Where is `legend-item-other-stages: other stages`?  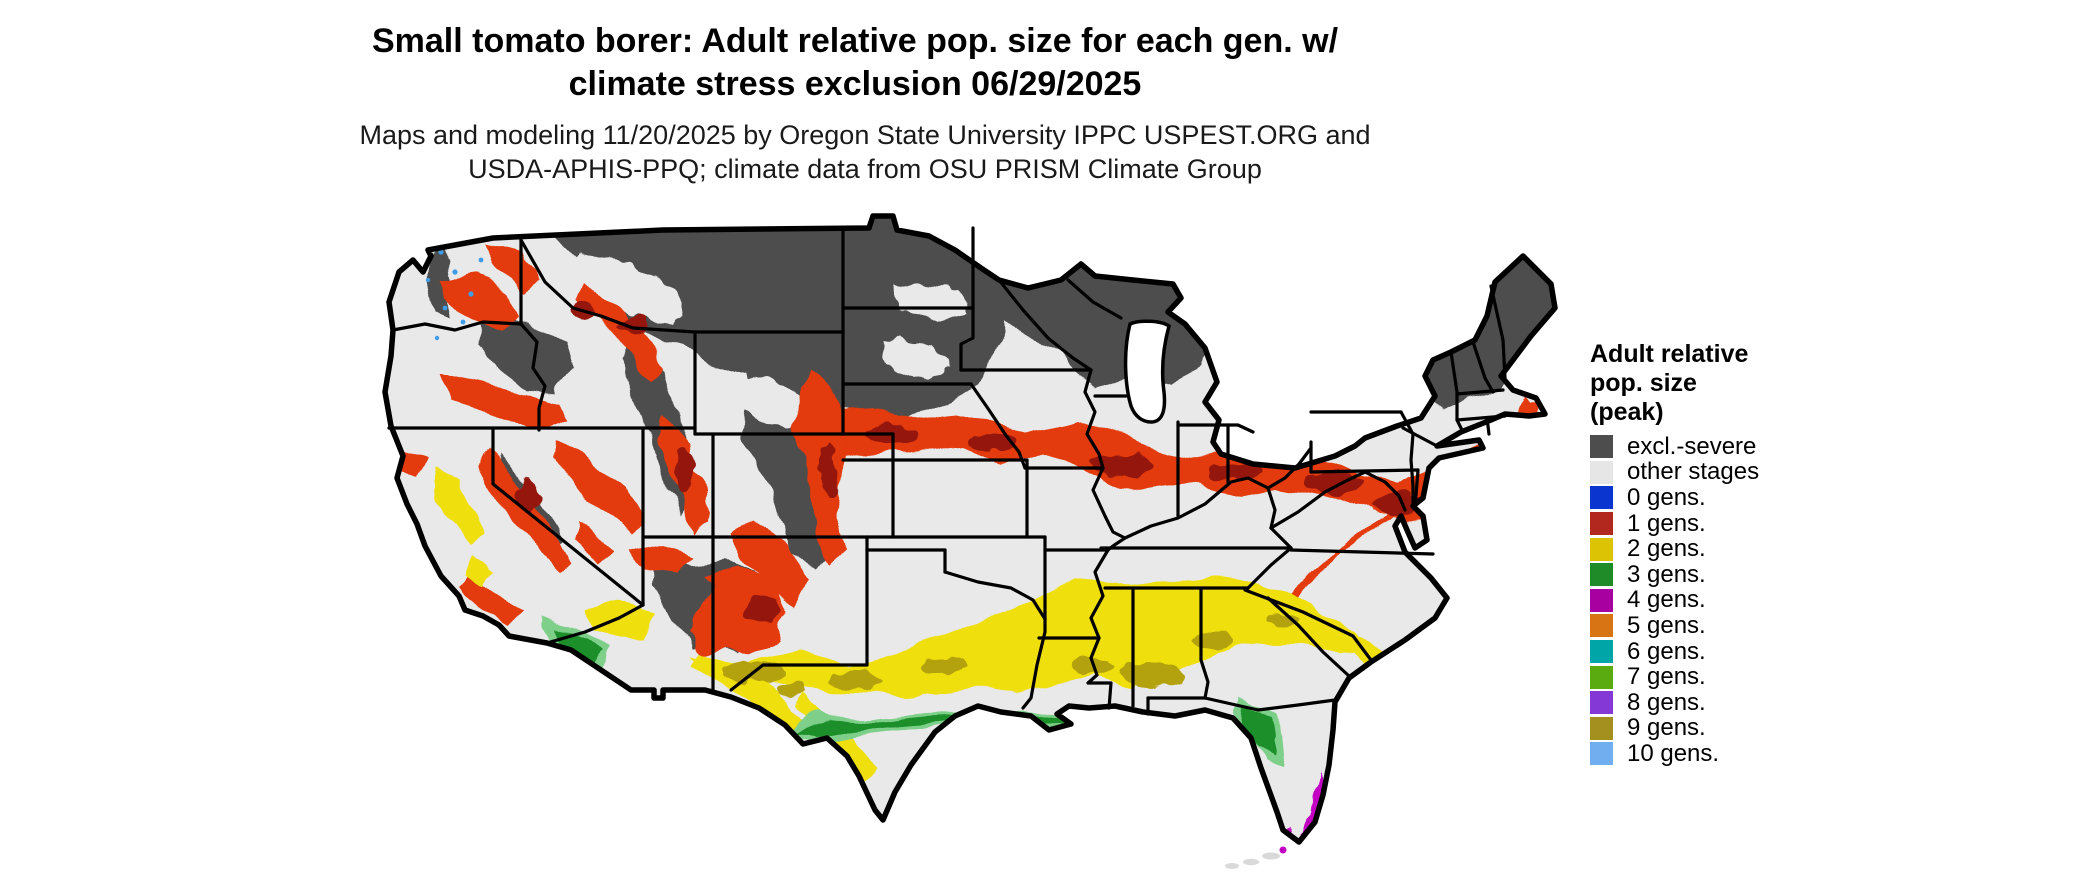
legend-item-other-stages: other stages is located at coordinates (1730, 472).